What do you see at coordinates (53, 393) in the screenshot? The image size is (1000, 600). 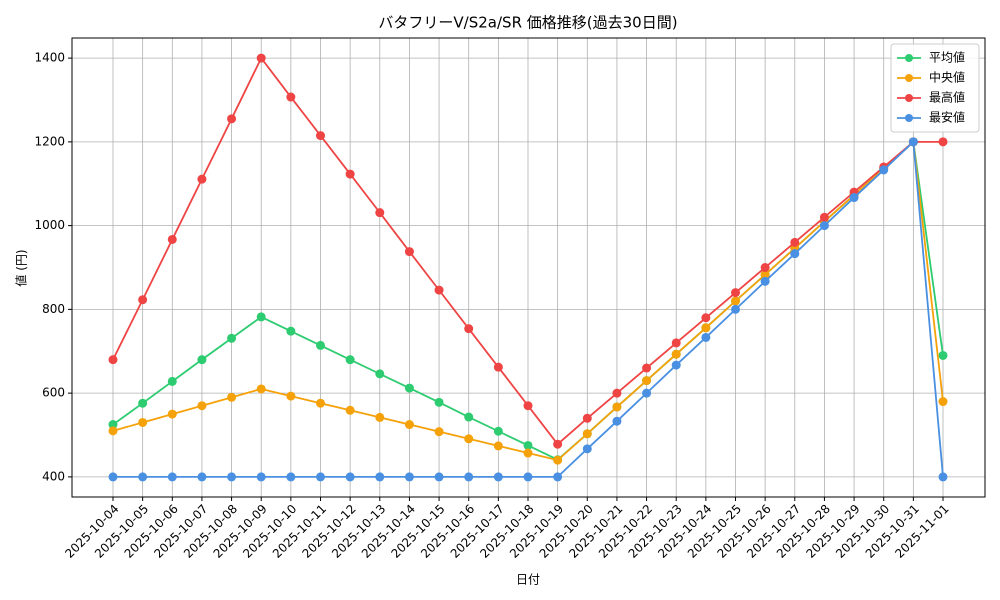 I see `y-tick-label: 600` at bounding box center [53, 393].